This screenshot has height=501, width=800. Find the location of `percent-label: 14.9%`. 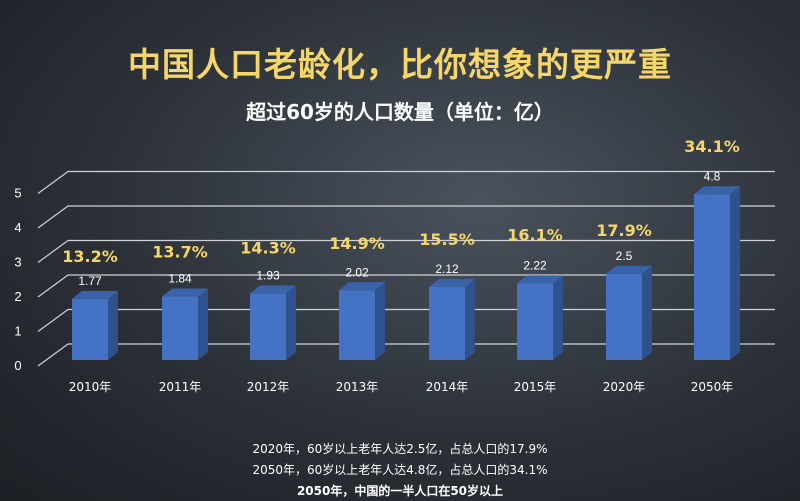

percent-label: 14.9% is located at coordinates (357, 243).